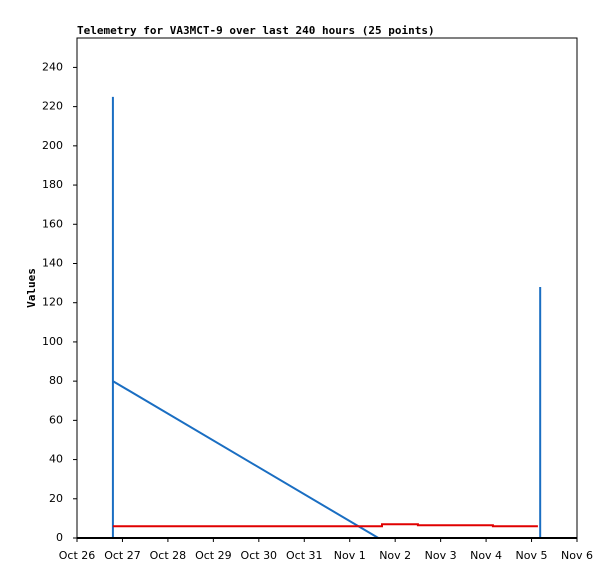  Describe the element at coordinates (213, 555) in the screenshot. I see `x-tick-label: Oct 29` at that location.